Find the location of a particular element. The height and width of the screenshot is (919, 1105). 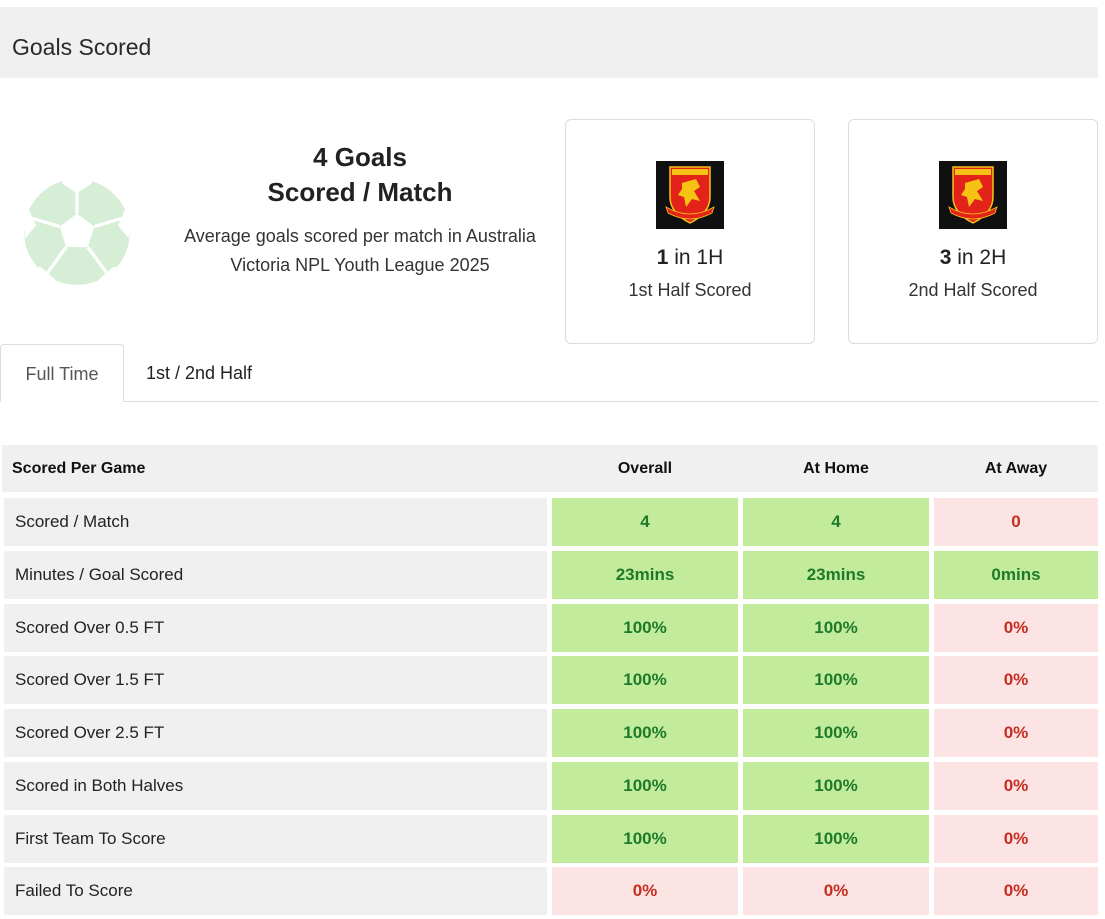

tabs-divider is located at coordinates (549, 401).